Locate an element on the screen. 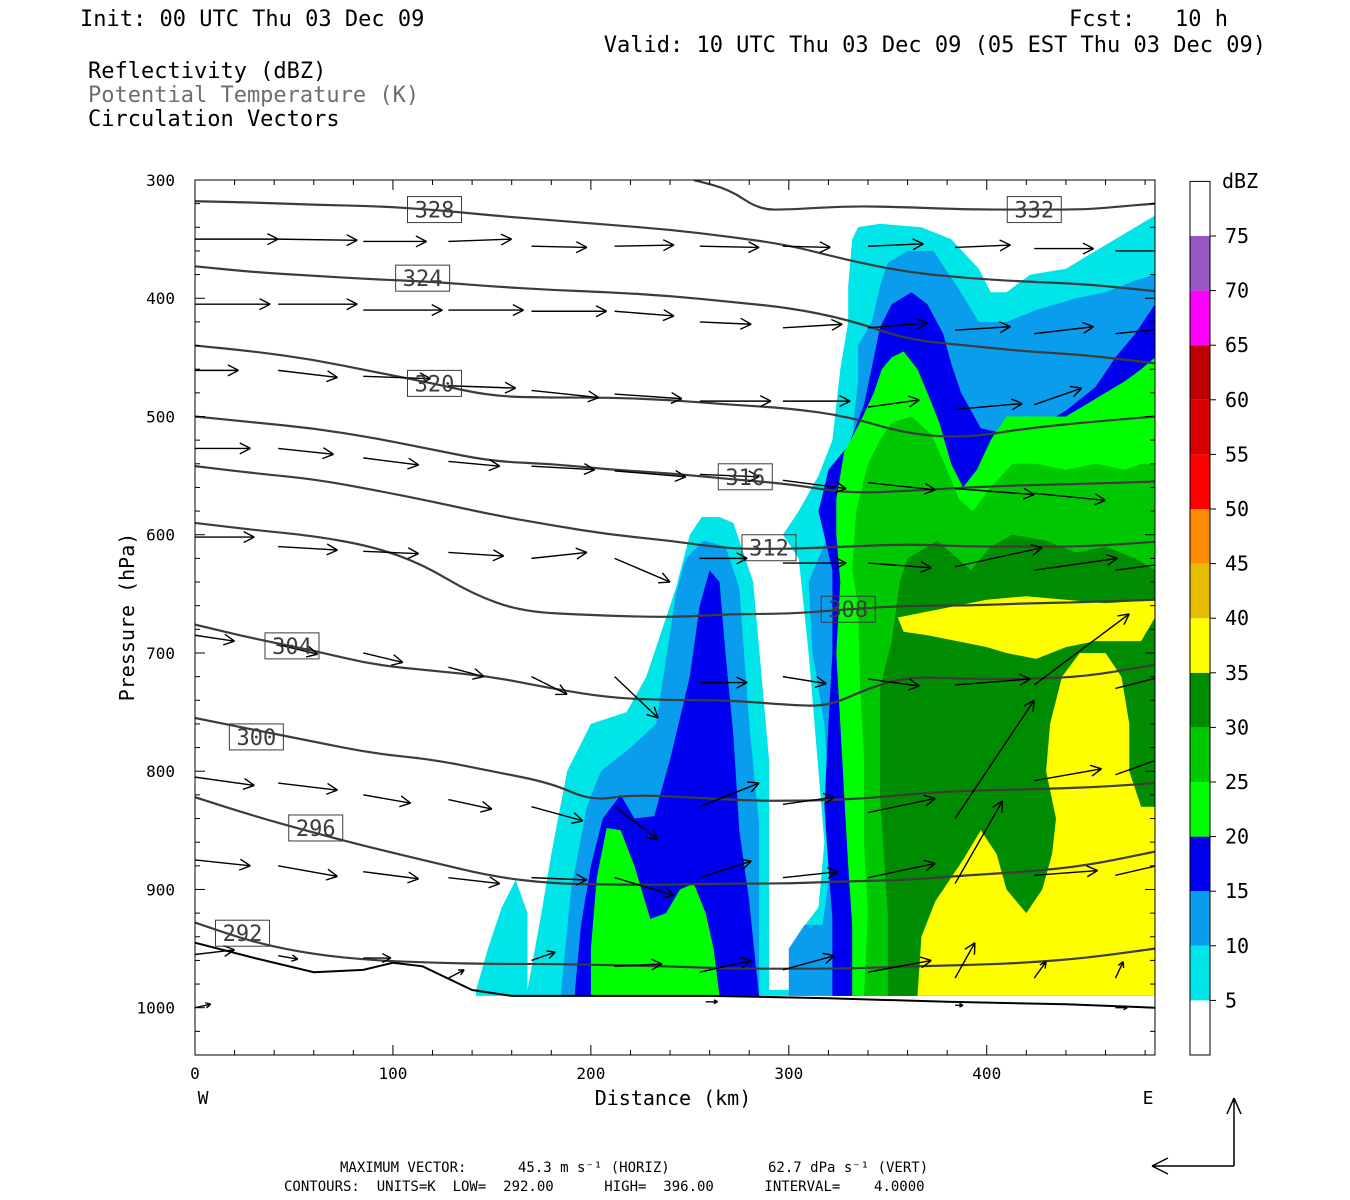 This screenshot has height=1200, width=1350. theta-label-292: 292 is located at coordinates (243, 933).